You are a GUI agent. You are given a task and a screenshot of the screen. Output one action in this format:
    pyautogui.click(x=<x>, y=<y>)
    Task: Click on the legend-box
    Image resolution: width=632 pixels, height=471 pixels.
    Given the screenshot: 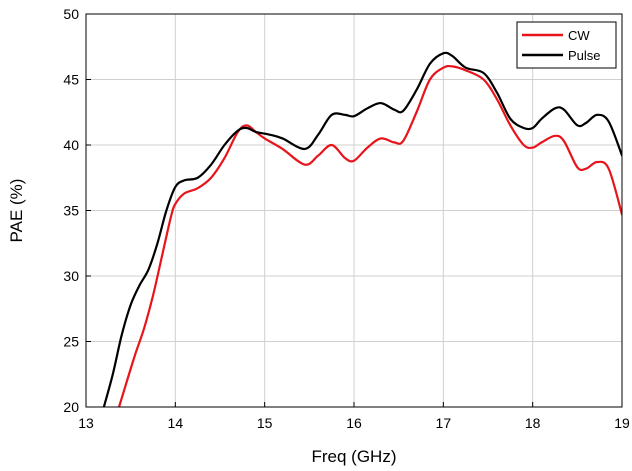 What is the action you would take?
    pyautogui.click(x=566, y=45)
    